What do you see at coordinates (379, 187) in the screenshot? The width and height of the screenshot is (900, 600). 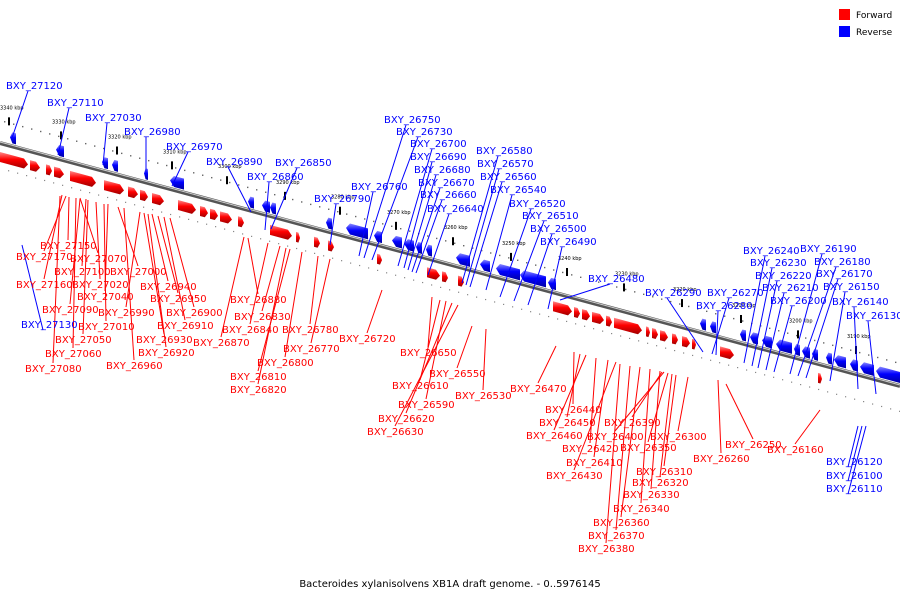 I see `reverse-gene-label: BXY_26760` at bounding box center [379, 187].